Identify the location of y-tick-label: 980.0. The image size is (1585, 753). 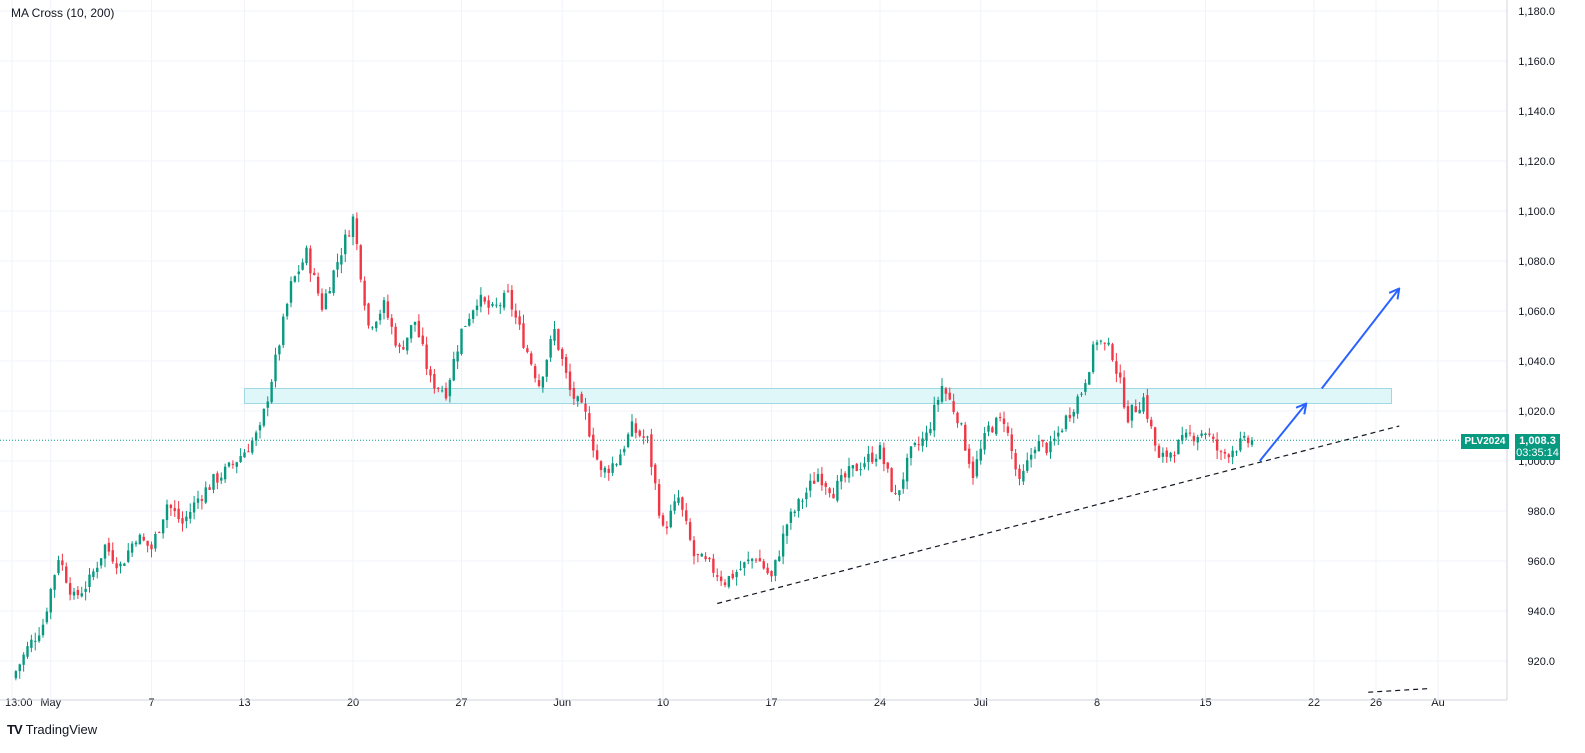
(1541, 512).